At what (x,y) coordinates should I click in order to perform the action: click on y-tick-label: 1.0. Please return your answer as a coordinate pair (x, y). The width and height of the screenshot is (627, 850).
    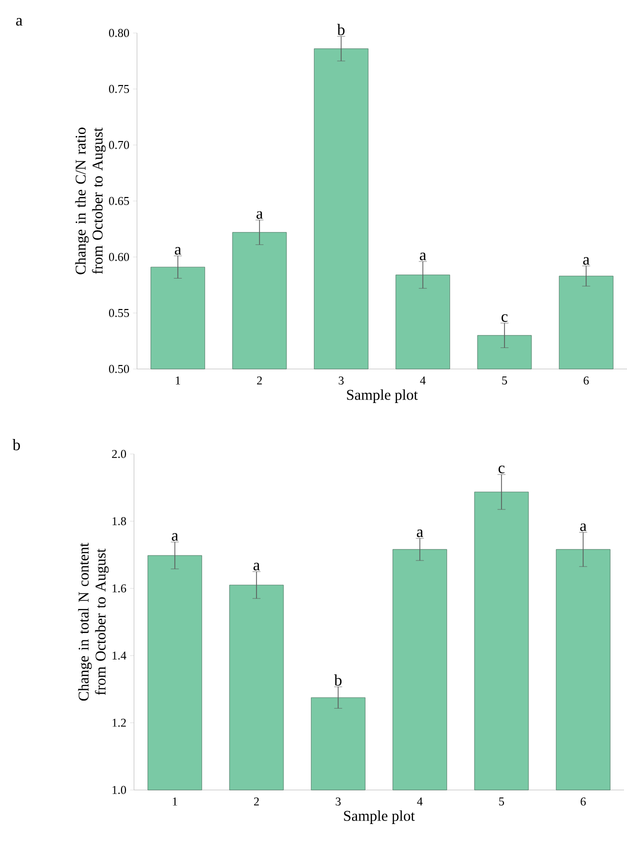
    Looking at the image, I should click on (119, 790).